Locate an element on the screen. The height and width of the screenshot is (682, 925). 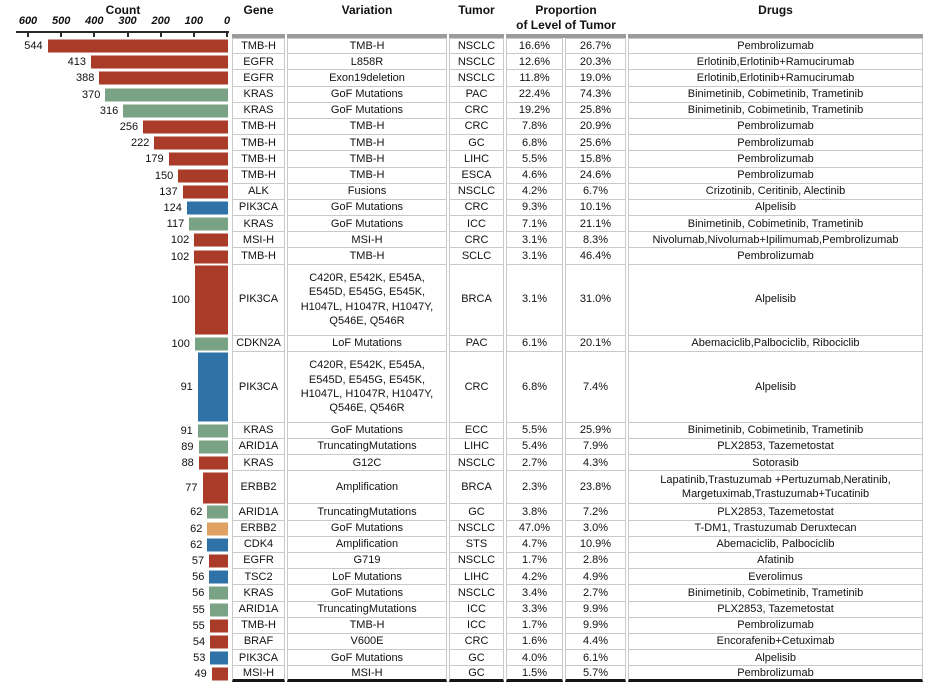
drugs-cell: Abemaciclib, Palbociclib is located at coordinates (775, 544).